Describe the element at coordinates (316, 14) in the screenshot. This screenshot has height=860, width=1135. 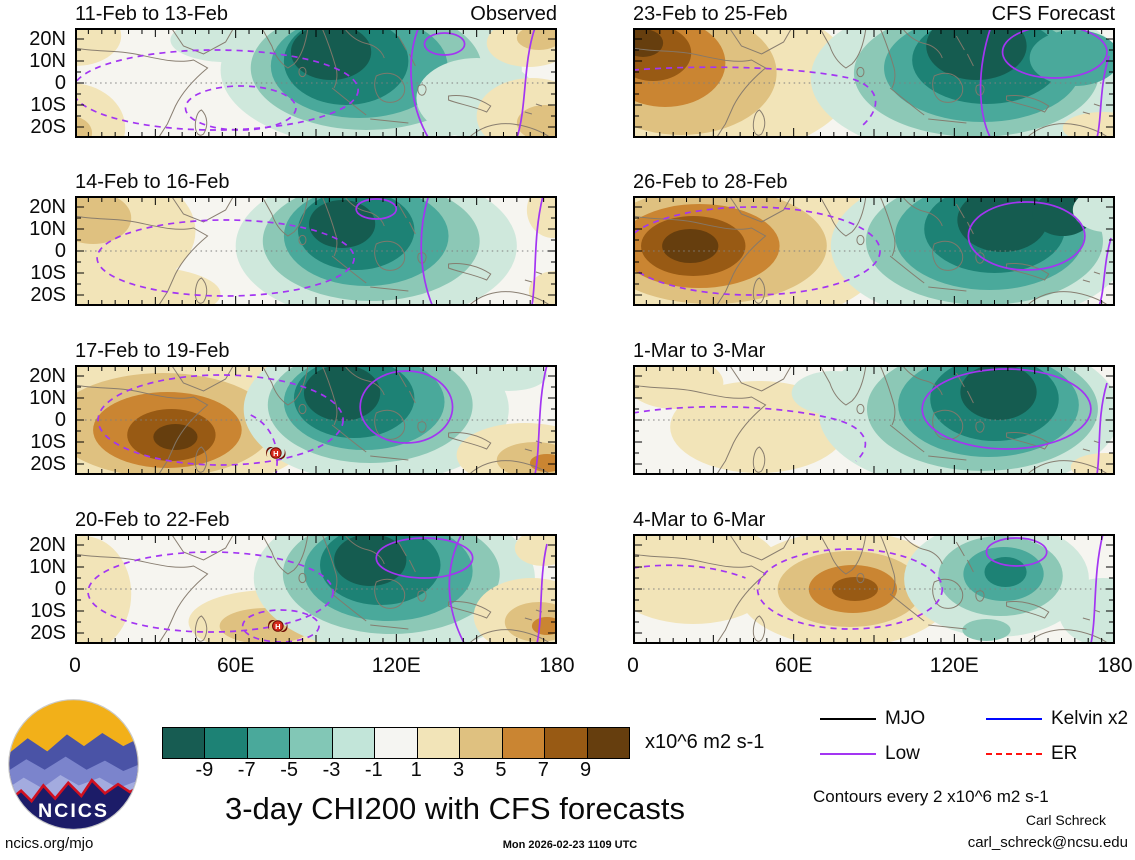
I see `panel-title-obs-11feb: 11-Feb to 13-Feb Observed` at that location.